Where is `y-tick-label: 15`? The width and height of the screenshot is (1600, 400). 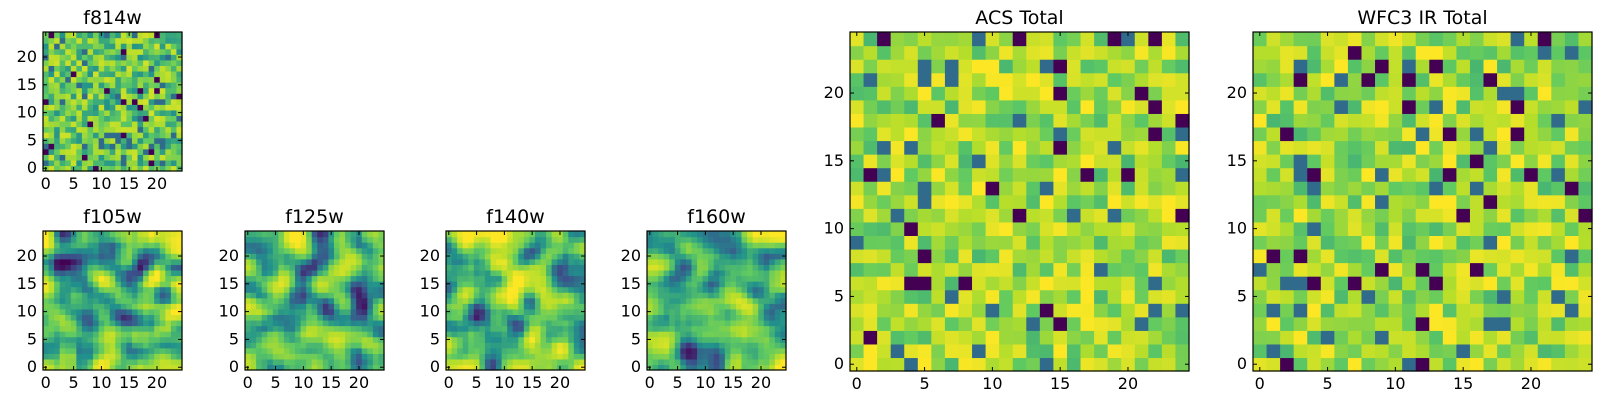 y-tick-label: 15 is located at coordinates (834, 160).